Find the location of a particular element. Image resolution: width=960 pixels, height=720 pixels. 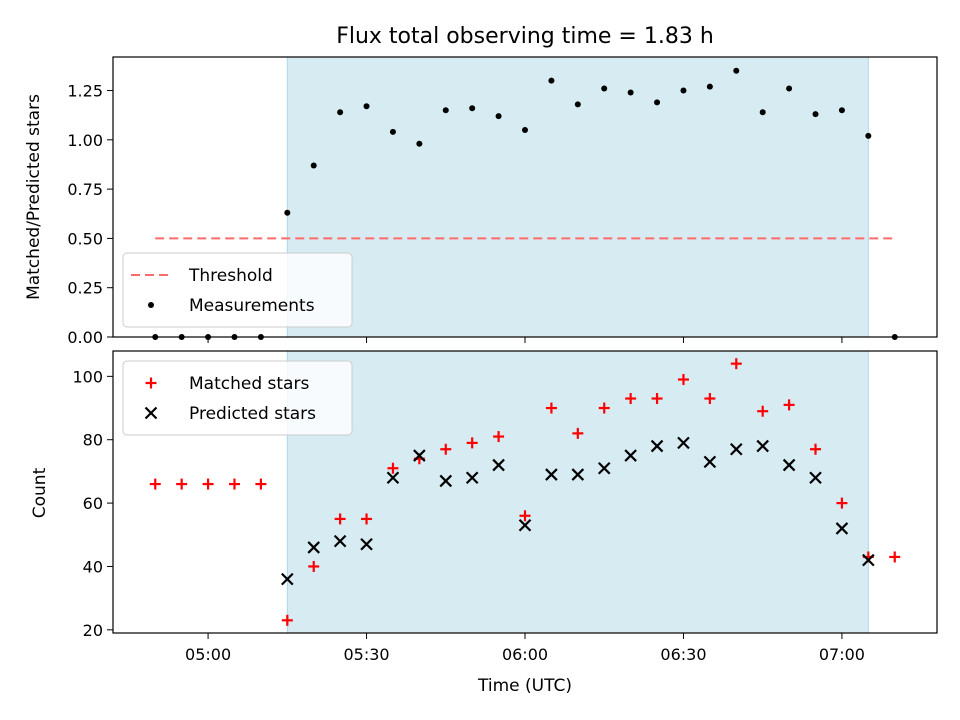

y-tick-label: 100 is located at coordinates (87, 376).